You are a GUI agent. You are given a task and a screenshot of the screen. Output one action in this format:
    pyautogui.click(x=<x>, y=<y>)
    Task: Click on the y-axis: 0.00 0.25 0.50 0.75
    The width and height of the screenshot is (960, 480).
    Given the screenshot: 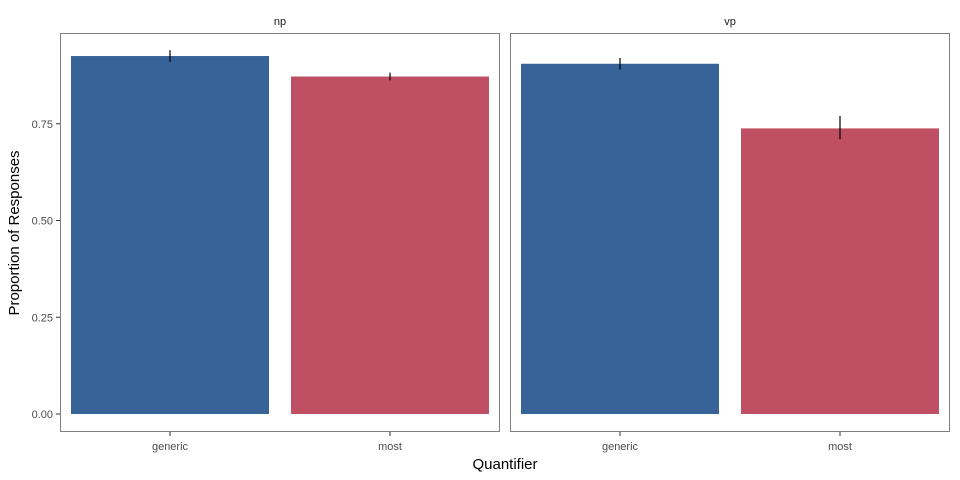 What is the action you would take?
    pyautogui.click(x=46, y=270)
    